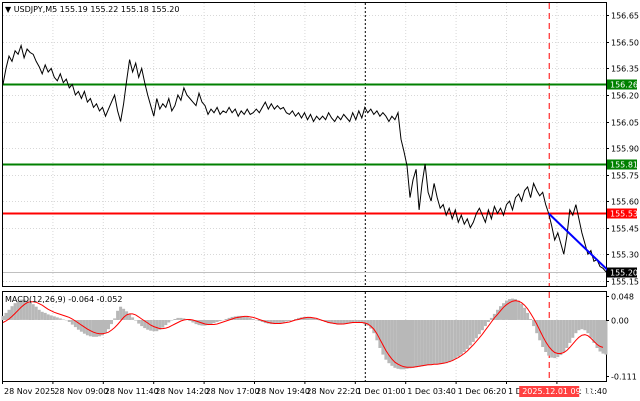 The image size is (640, 401). Describe the element at coordinates (625, 202) in the screenshot. I see `ytick-label-7: 155.60` at that location.